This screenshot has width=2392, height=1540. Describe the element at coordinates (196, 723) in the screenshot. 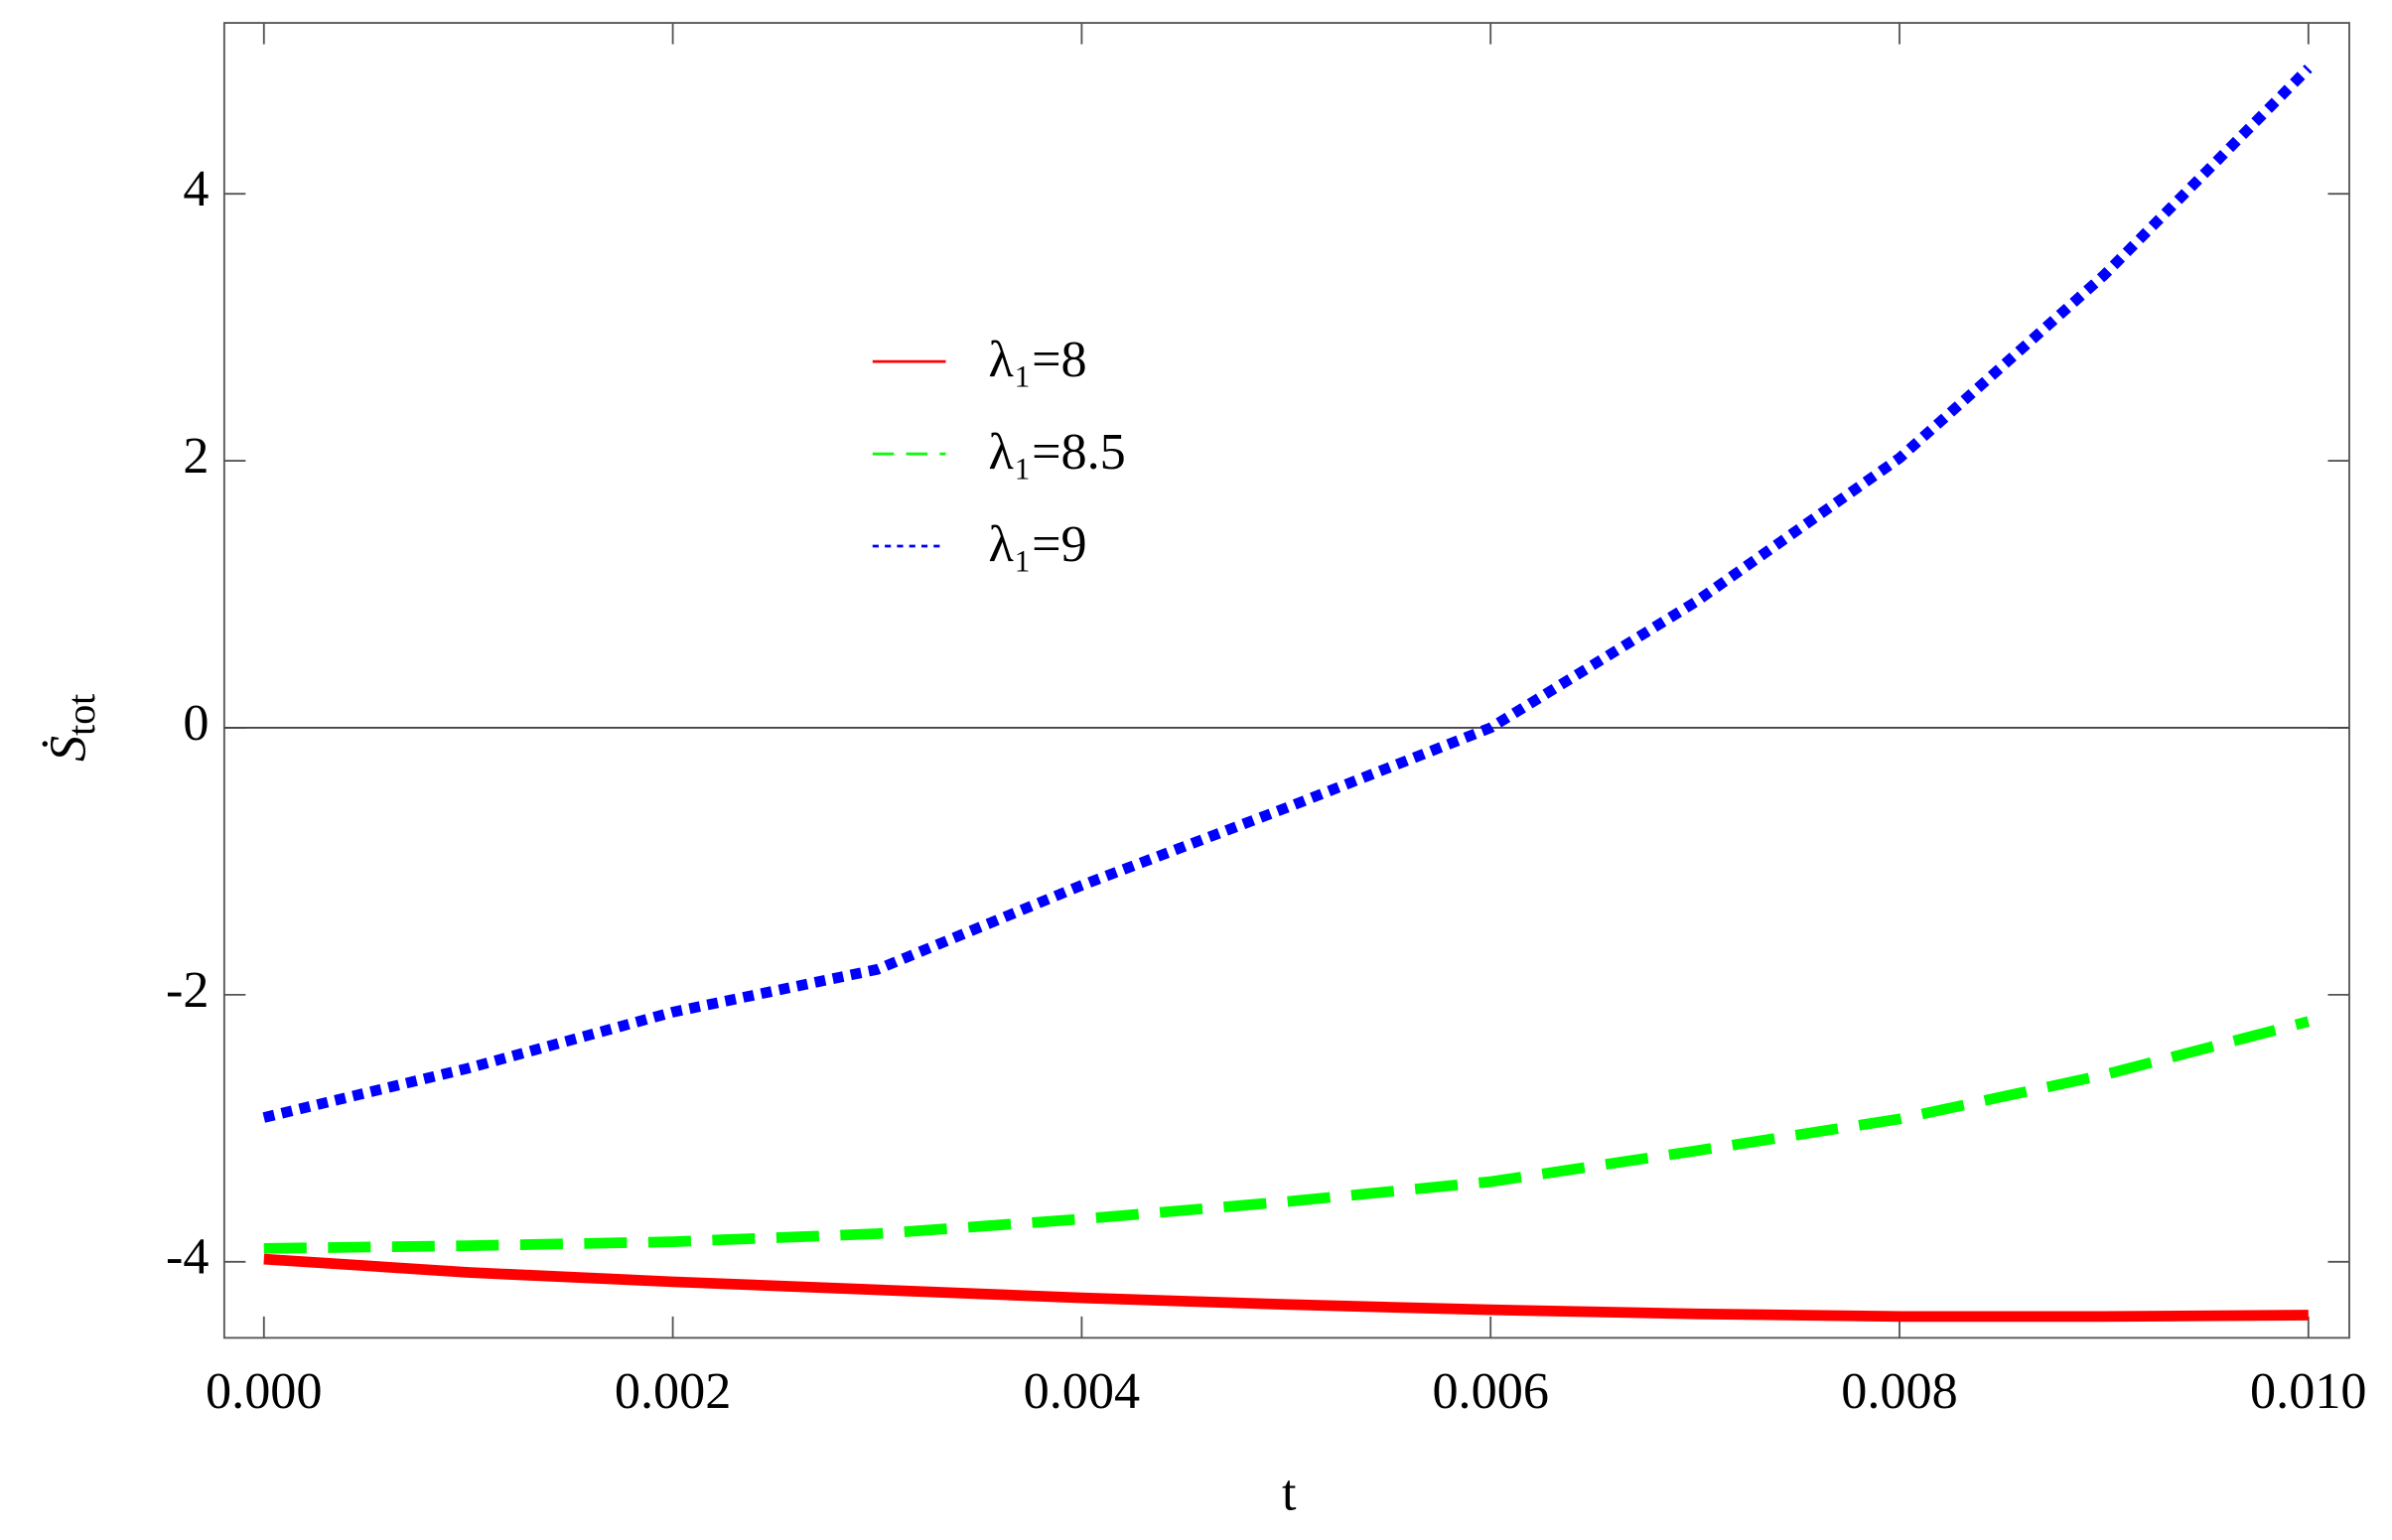

I see `y-tick-label: 0` at that location.